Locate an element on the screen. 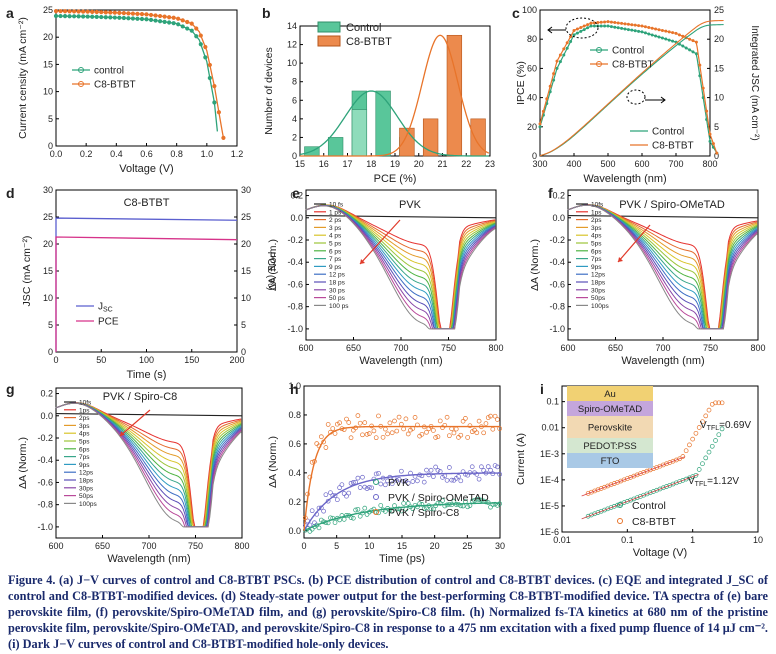 This screenshot has width=776, height=654. y-tick-label: 0.0 is located at coordinates (46, 416).